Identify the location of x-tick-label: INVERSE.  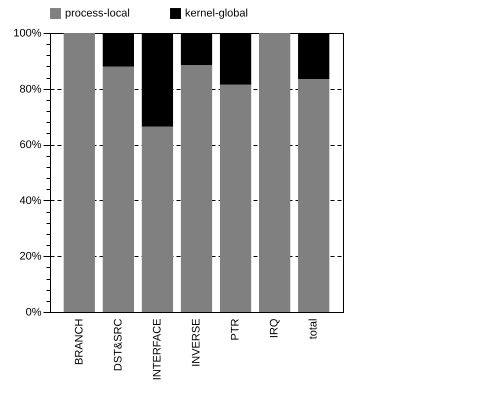
(196, 342).